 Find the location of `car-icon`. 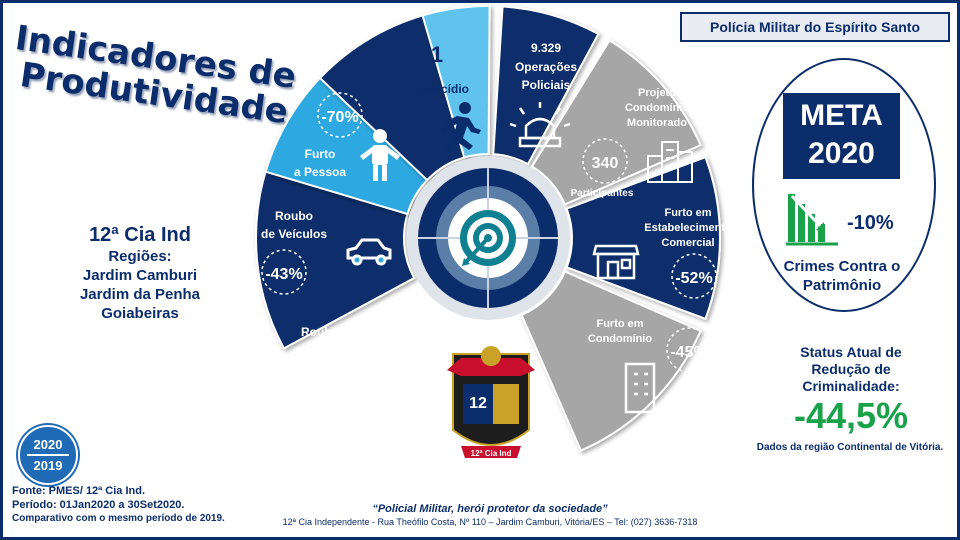

car-icon is located at coordinates (369, 252).